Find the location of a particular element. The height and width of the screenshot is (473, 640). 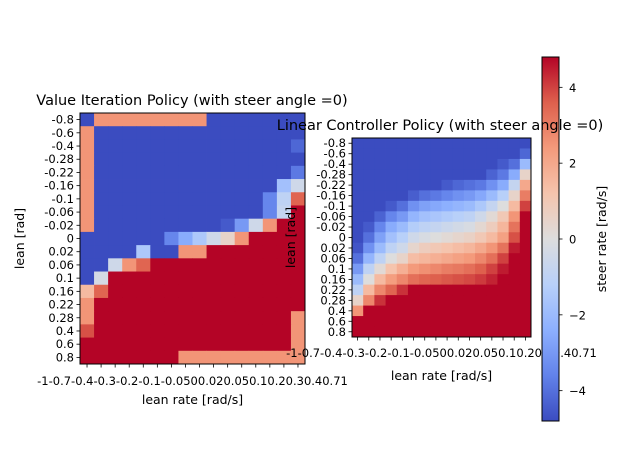

colorbar-gradient is located at coordinates (550, 239).